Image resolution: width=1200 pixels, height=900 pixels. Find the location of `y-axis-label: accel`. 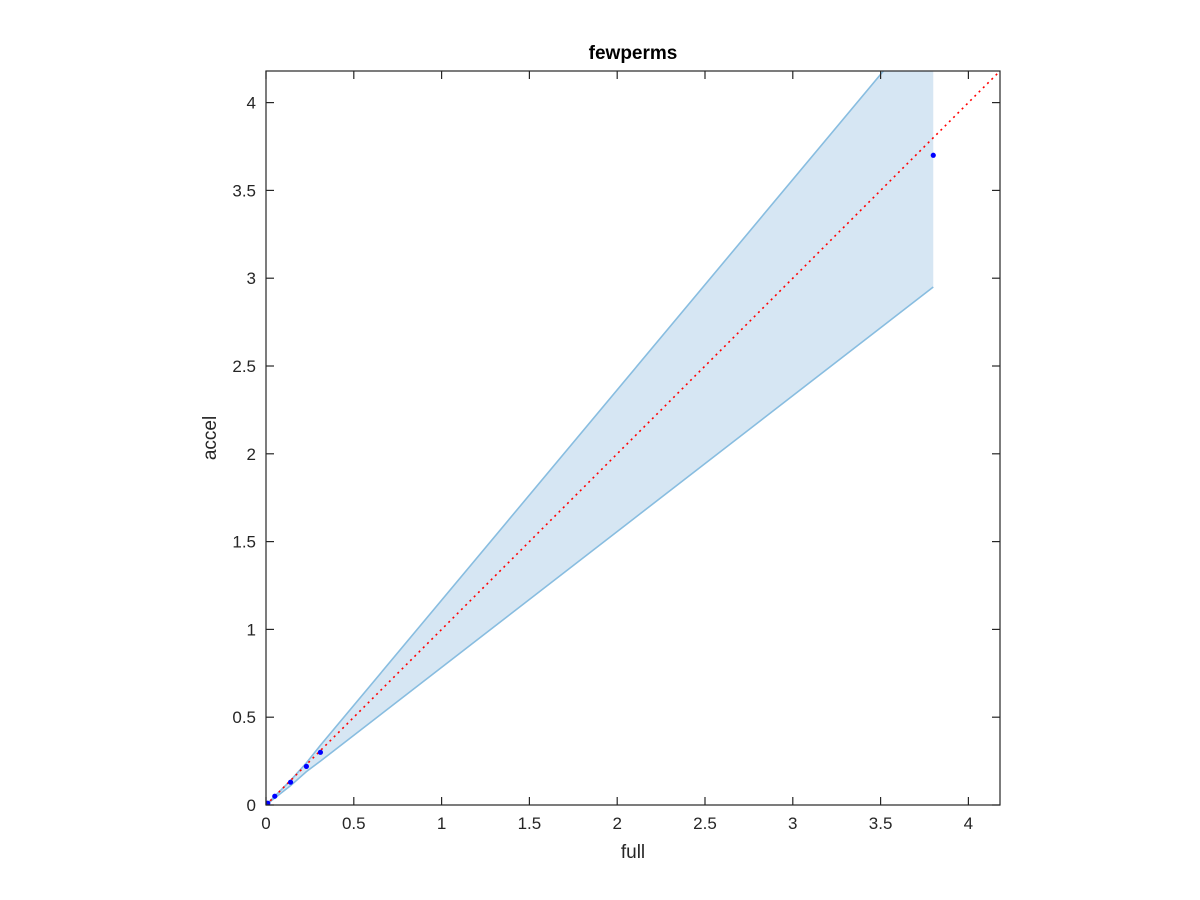

y-axis-label: accel is located at coordinates (210, 438).